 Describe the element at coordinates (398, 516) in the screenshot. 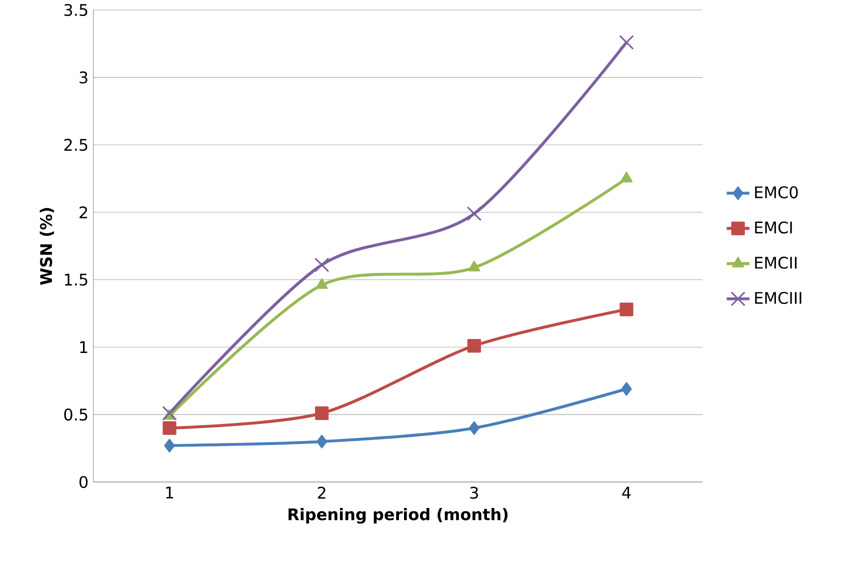

I see `x-axis-title: Ripening period (month)` at that location.